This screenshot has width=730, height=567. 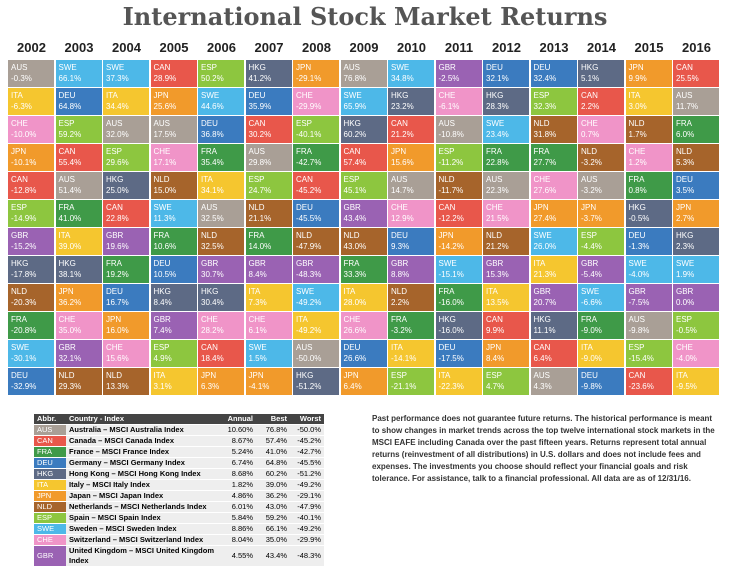 What do you see at coordinates (355, 162) in the screenshot?
I see `cell-value: 57.4%` at bounding box center [355, 162].